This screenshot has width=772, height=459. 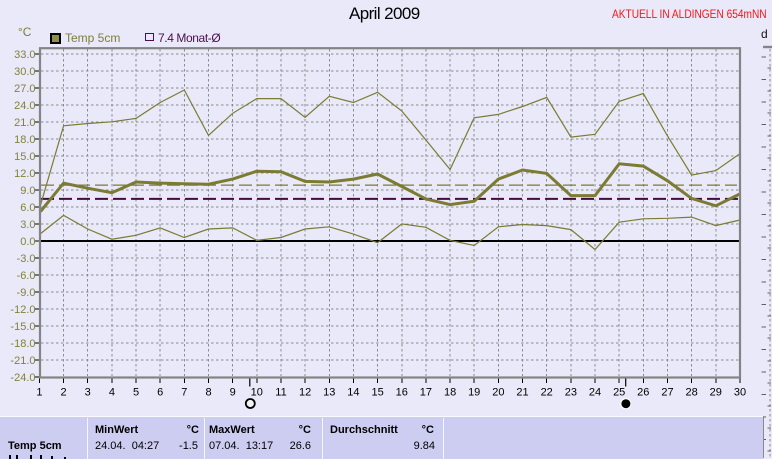 I want to click on svg-text: -15.0, so click(x=22, y=327).